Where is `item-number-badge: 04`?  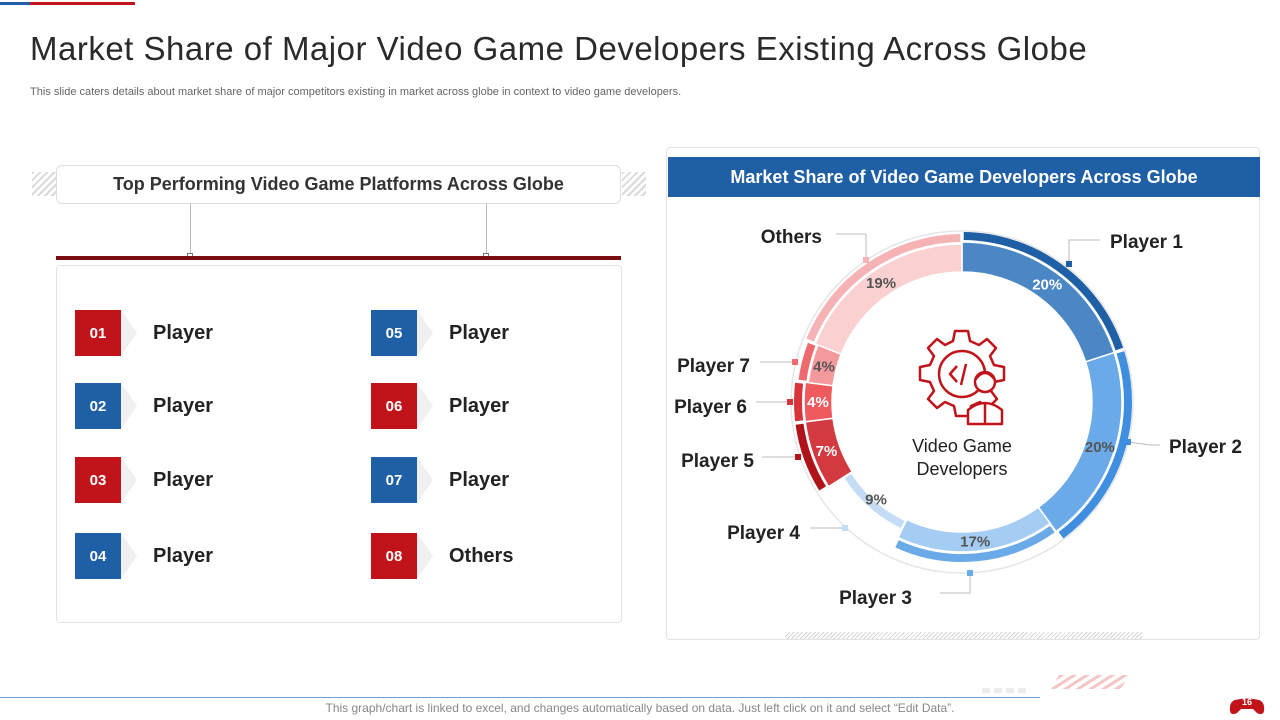
item-number-badge: 04 is located at coordinates (98, 556).